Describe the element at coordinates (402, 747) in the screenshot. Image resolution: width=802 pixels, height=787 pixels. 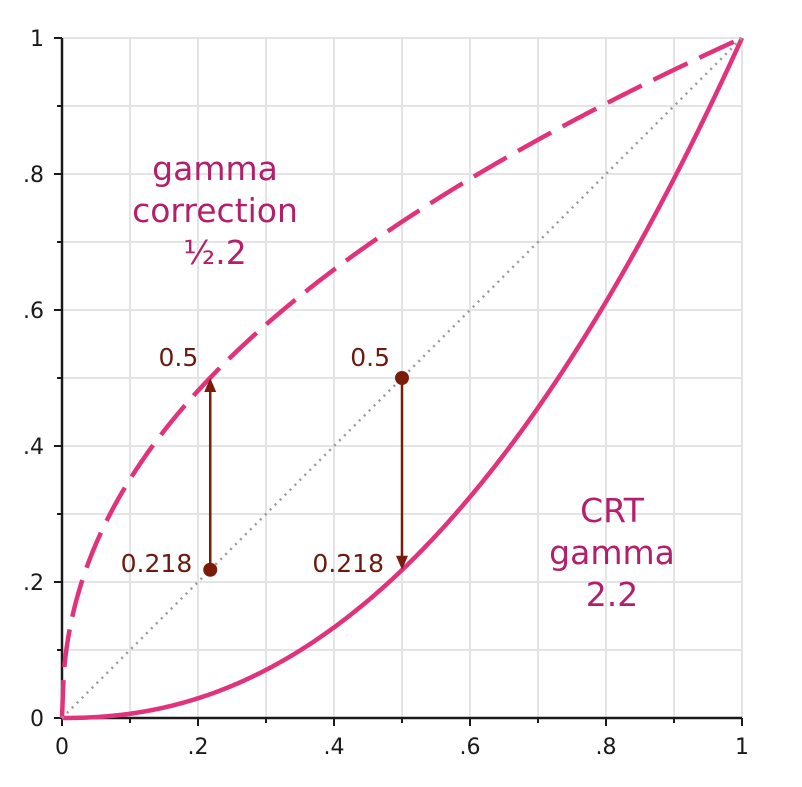
I see `x-tick-labels: 0 .2 .4 .6 .8 1` at that location.